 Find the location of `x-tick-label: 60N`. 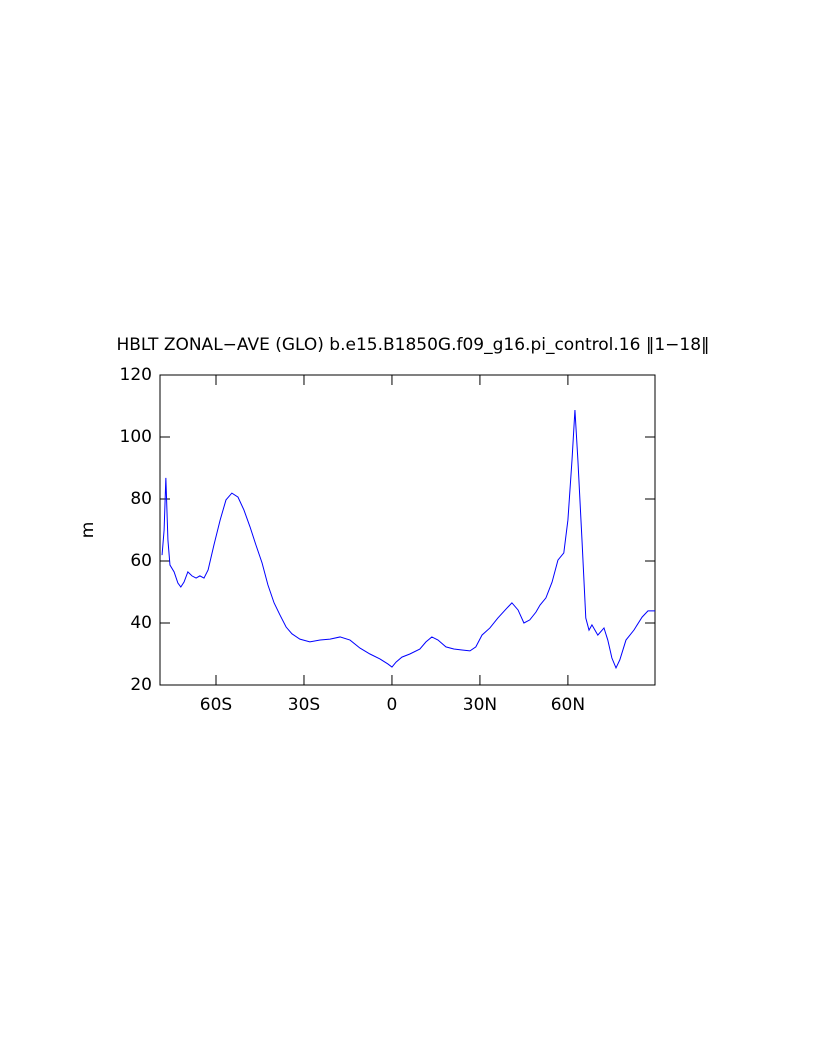

x-tick-label: 60N is located at coordinates (568, 705).